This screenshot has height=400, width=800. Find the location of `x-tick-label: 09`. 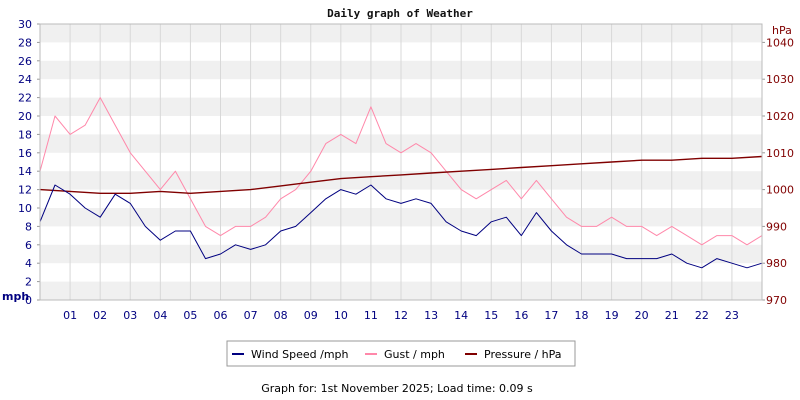

x-tick-label: 09 is located at coordinates (311, 315).